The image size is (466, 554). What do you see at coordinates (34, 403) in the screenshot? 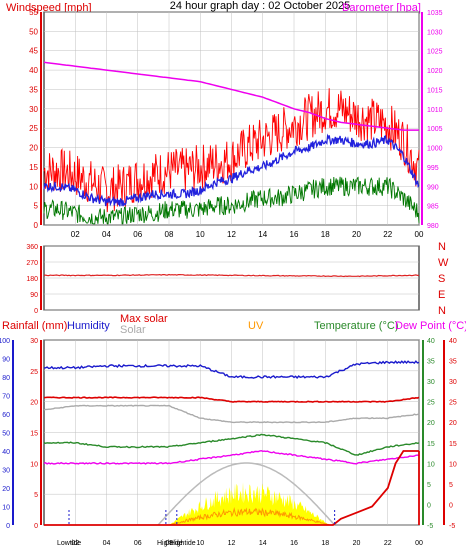
I see `rain-tick-label: 20` at bounding box center [34, 403].